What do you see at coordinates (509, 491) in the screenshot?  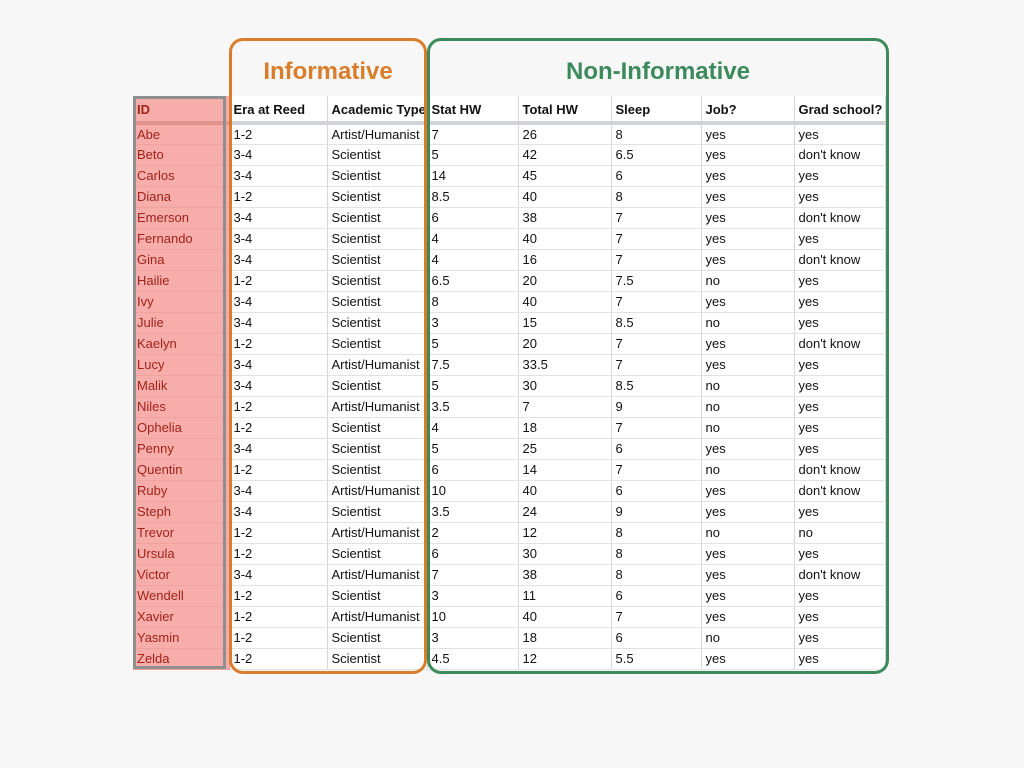 I see `table-row: Ruby 3-4 Artist/Humanist 10 40 6 yes don't know` at bounding box center [509, 491].